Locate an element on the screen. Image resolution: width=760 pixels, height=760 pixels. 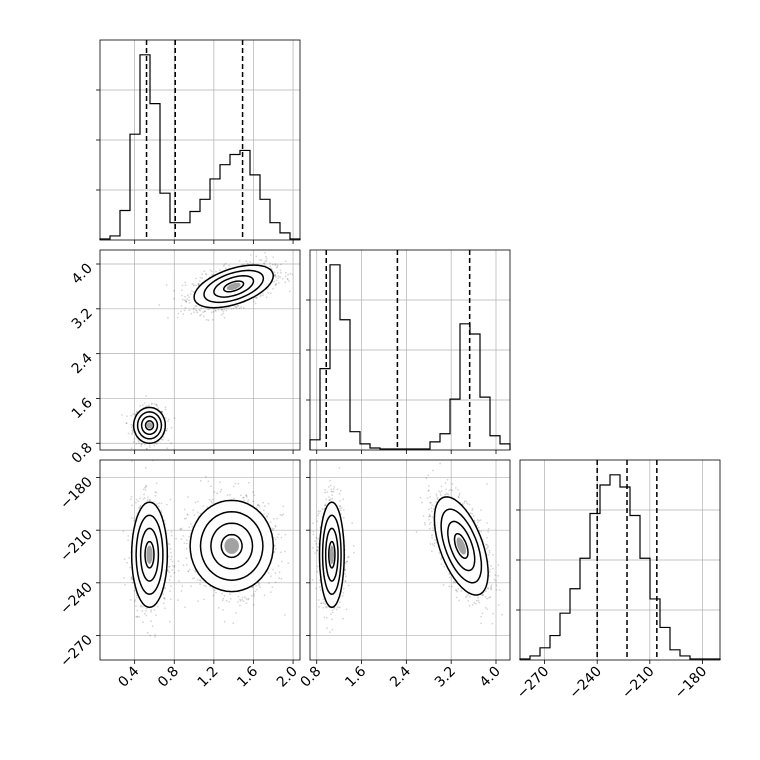
hist-0-bars is located at coordinates (200, 147).